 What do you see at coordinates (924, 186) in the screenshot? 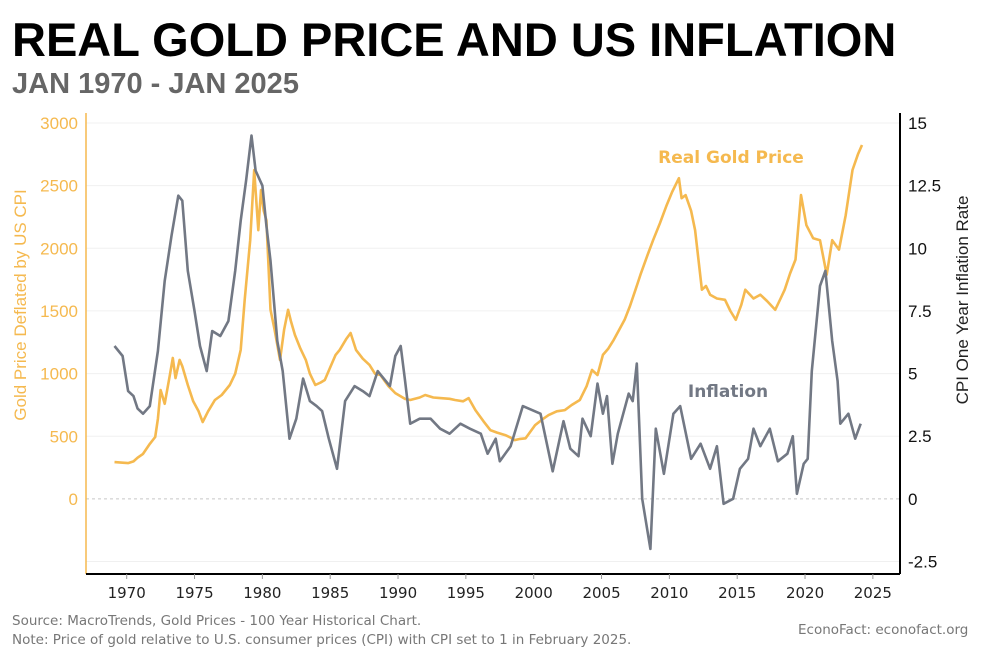
I see `right-tick-label: 12.5` at bounding box center [924, 186].